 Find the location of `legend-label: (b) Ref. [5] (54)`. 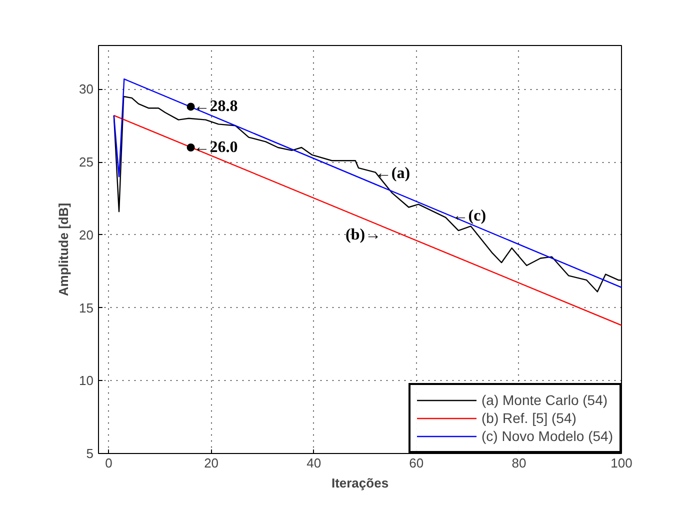

legend-label: (b) Ref. [5] (54) is located at coordinates (529, 418).